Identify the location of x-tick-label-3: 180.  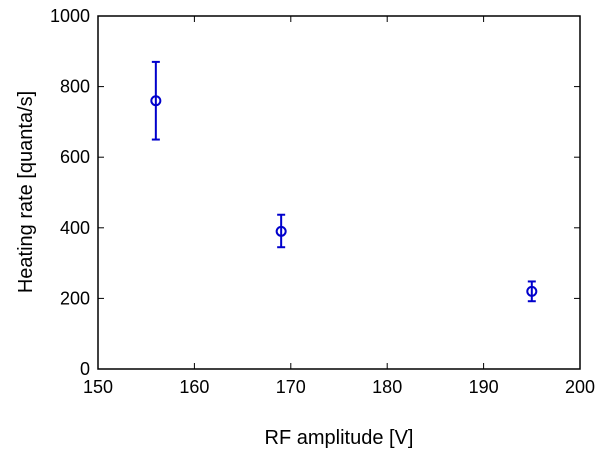
(387, 387).